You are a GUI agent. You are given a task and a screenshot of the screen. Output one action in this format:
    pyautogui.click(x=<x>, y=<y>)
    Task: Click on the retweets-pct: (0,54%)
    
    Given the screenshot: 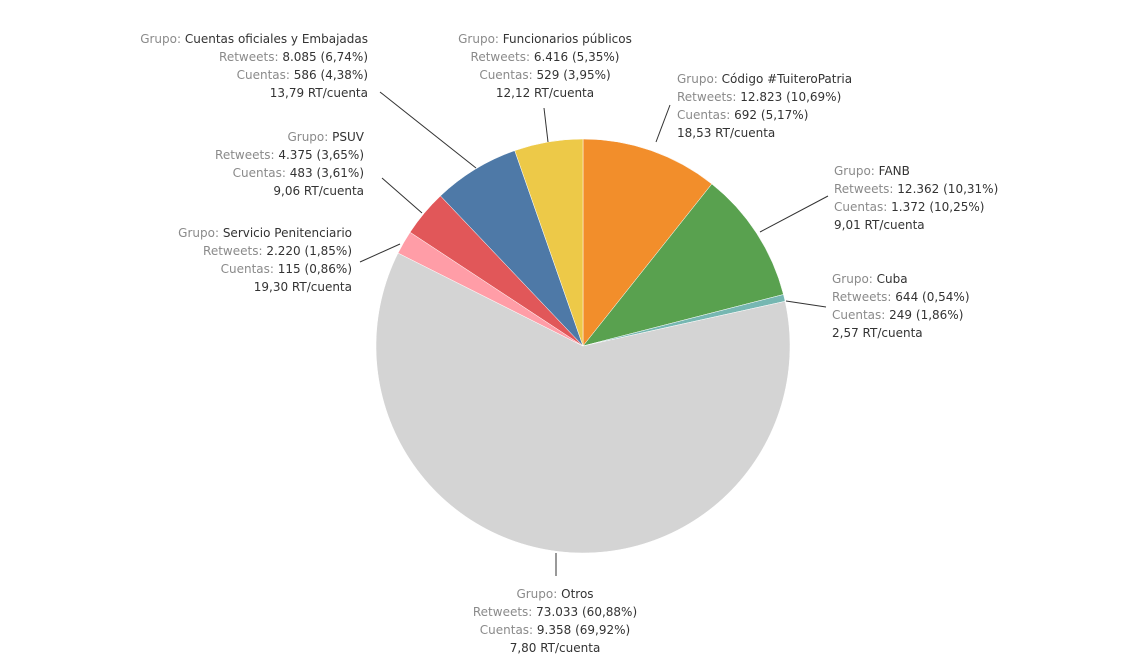 What is the action you would take?
    pyautogui.click(x=946, y=297)
    